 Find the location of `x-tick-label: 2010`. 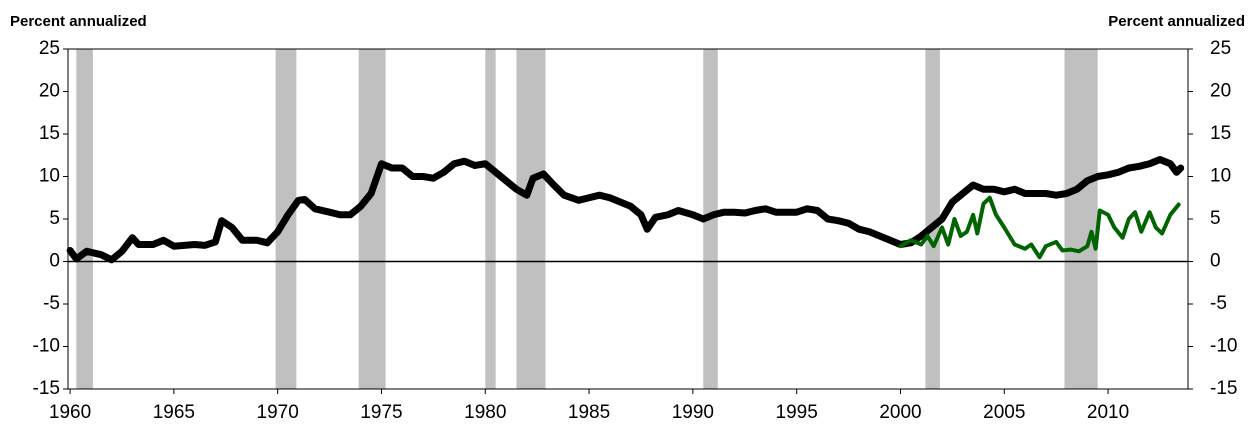

x-tick-label: 2010 is located at coordinates (1108, 412).